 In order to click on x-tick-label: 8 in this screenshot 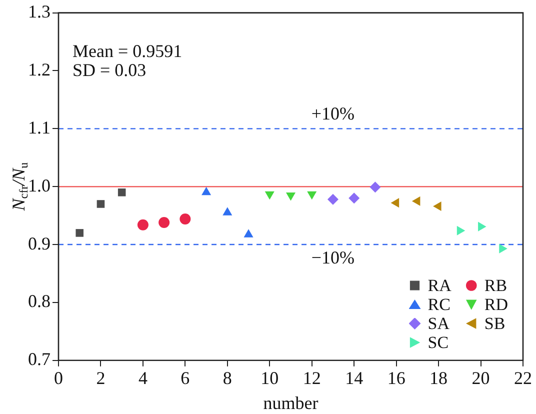, I will do `click(227, 378)`.